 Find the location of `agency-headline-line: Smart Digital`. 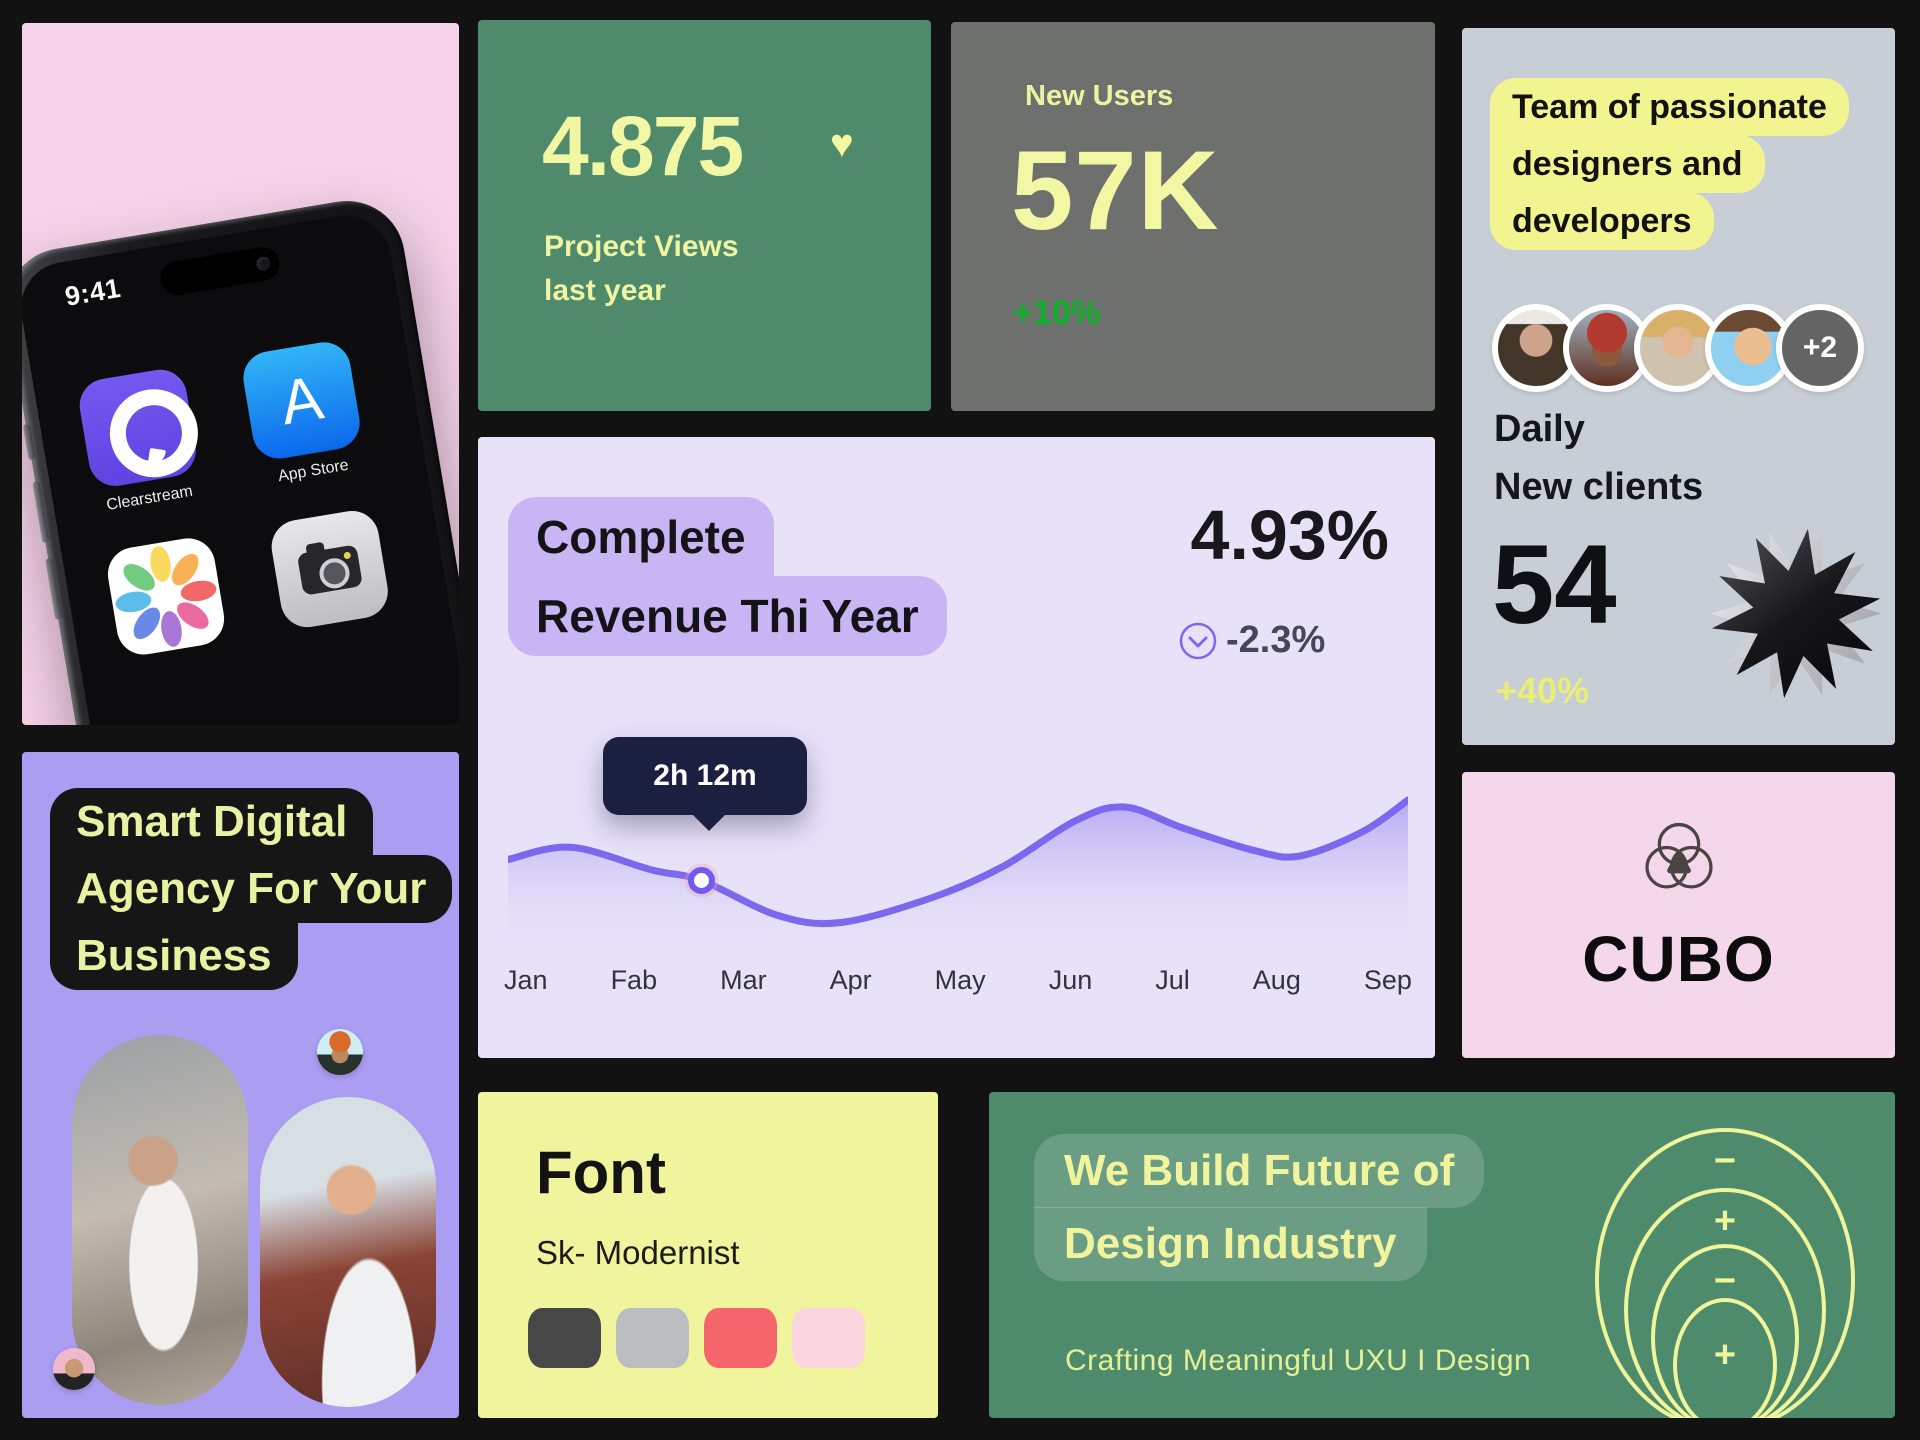

agency-headline-line: Smart Digital is located at coordinates (212, 822).